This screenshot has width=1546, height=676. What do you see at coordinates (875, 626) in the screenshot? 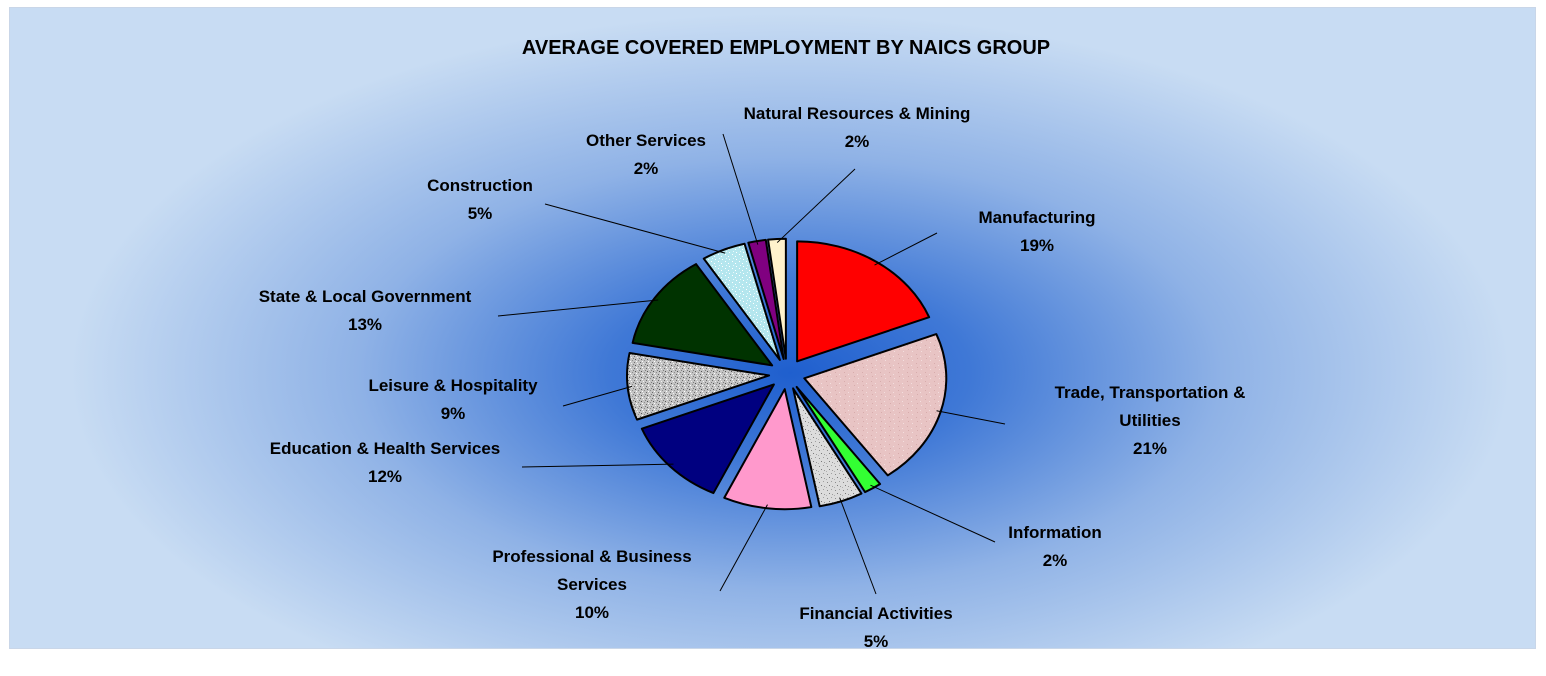
I see `slice-label: Financial Activities 5%` at bounding box center [875, 626].